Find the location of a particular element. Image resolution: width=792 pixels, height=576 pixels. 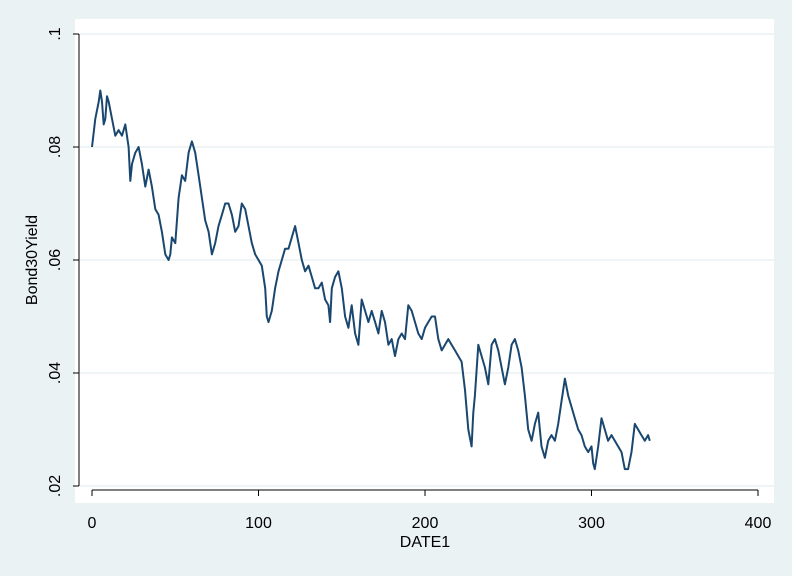

x-axis-ticks: 0 100 200 300 400 is located at coordinates (430, 511).